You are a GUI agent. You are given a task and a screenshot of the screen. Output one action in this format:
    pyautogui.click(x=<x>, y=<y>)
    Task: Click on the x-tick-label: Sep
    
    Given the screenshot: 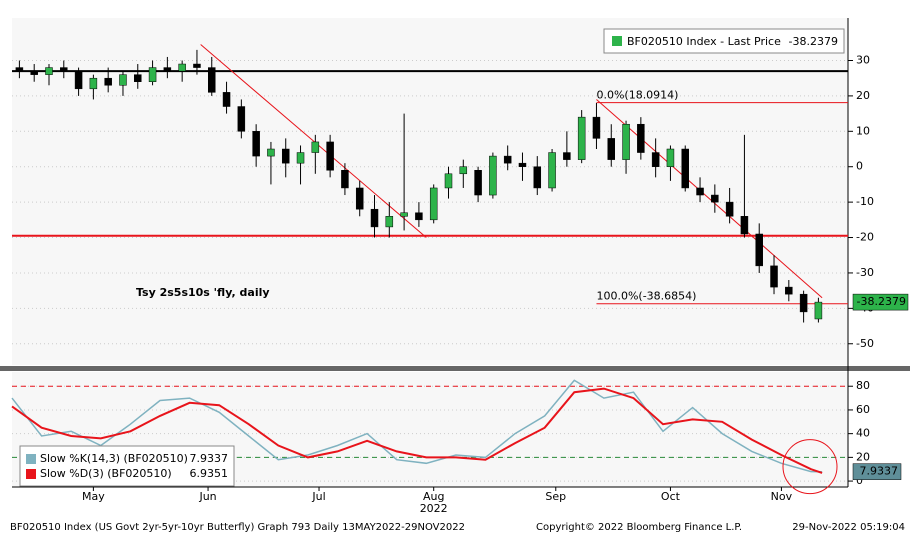 What is the action you would take?
    pyautogui.click(x=555, y=496)
    